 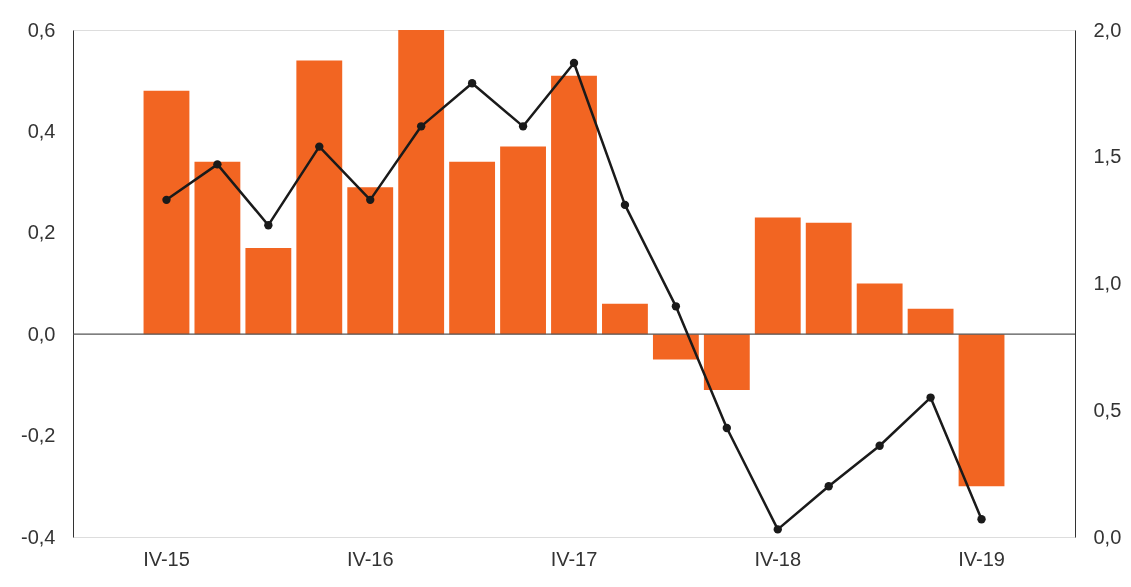 What do you see at coordinates (41, 232) in the screenshot?
I see `y-tick-label: 0,2` at bounding box center [41, 232].